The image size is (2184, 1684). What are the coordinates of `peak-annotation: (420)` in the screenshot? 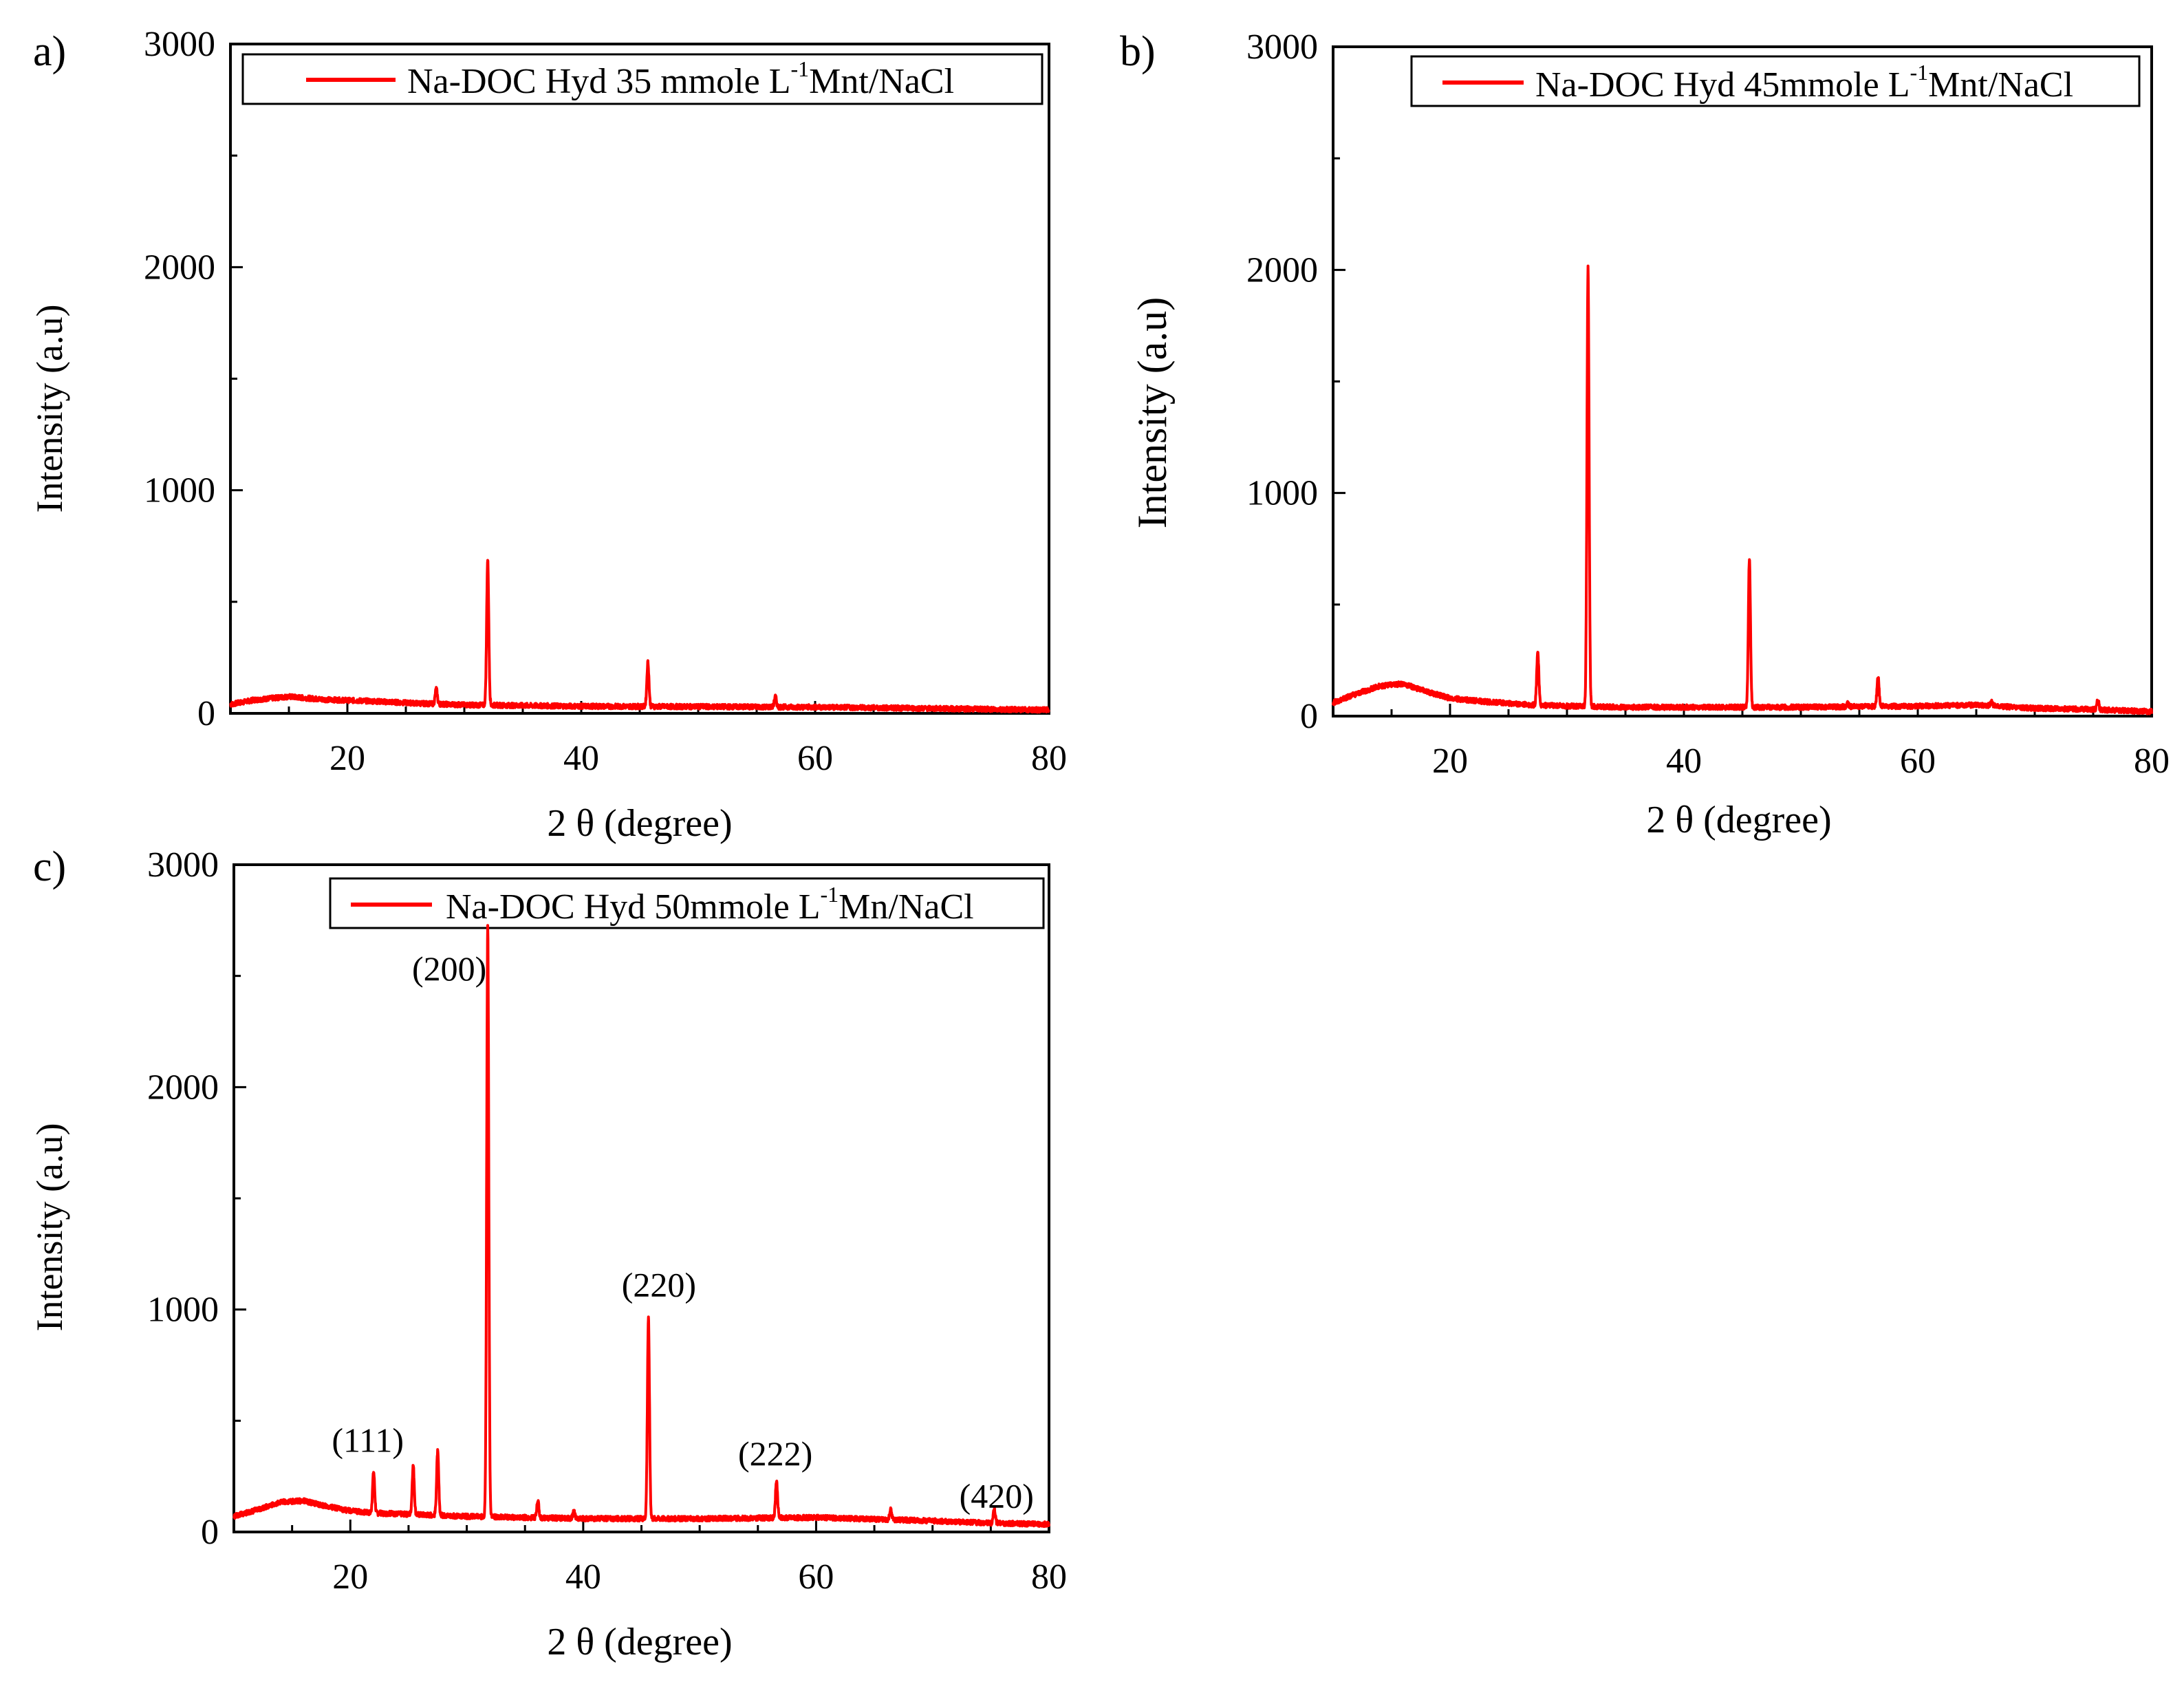 It's located at (997, 1495).